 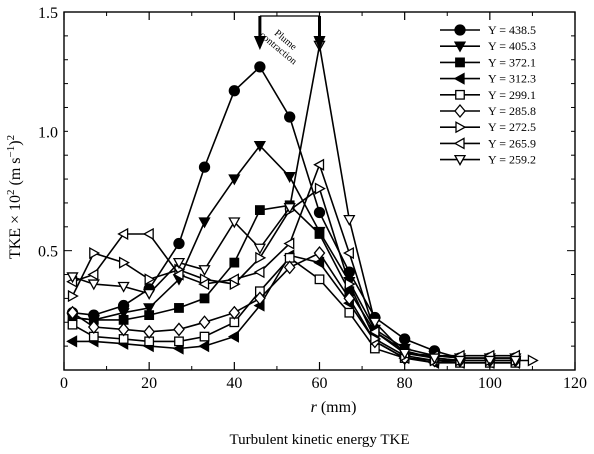 What do you see at coordinates (512, 143) in the screenshot?
I see `legend-label: Y = 265.9` at bounding box center [512, 143].